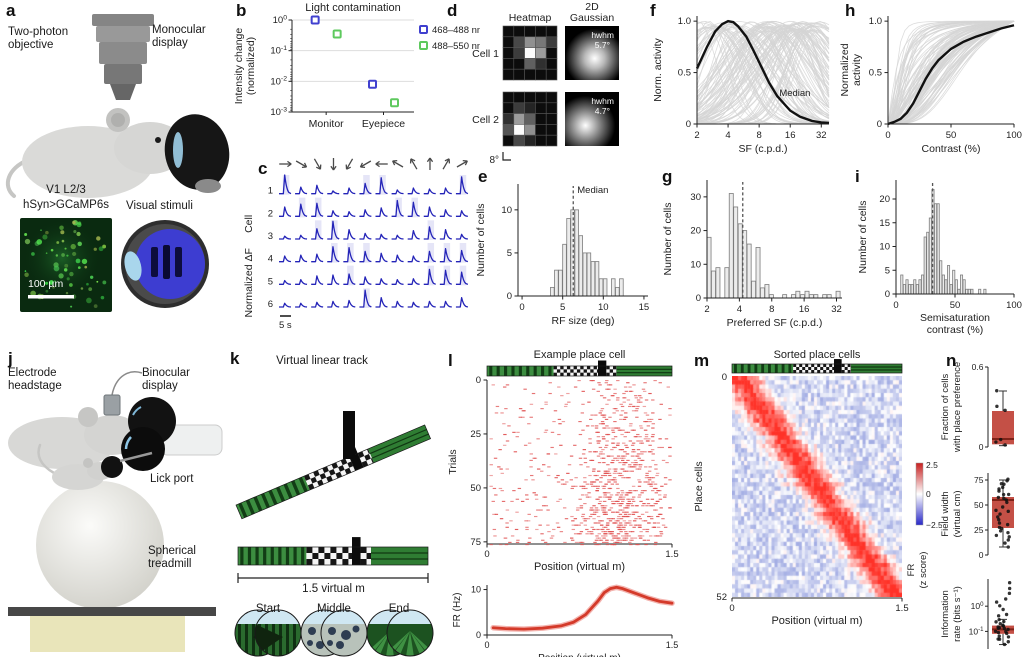 The image size is (1024, 657). I want to click on panel-c: c 1 2 3 4 5 6 Cell Normalized ΔF 5 s, so click(357, 246).